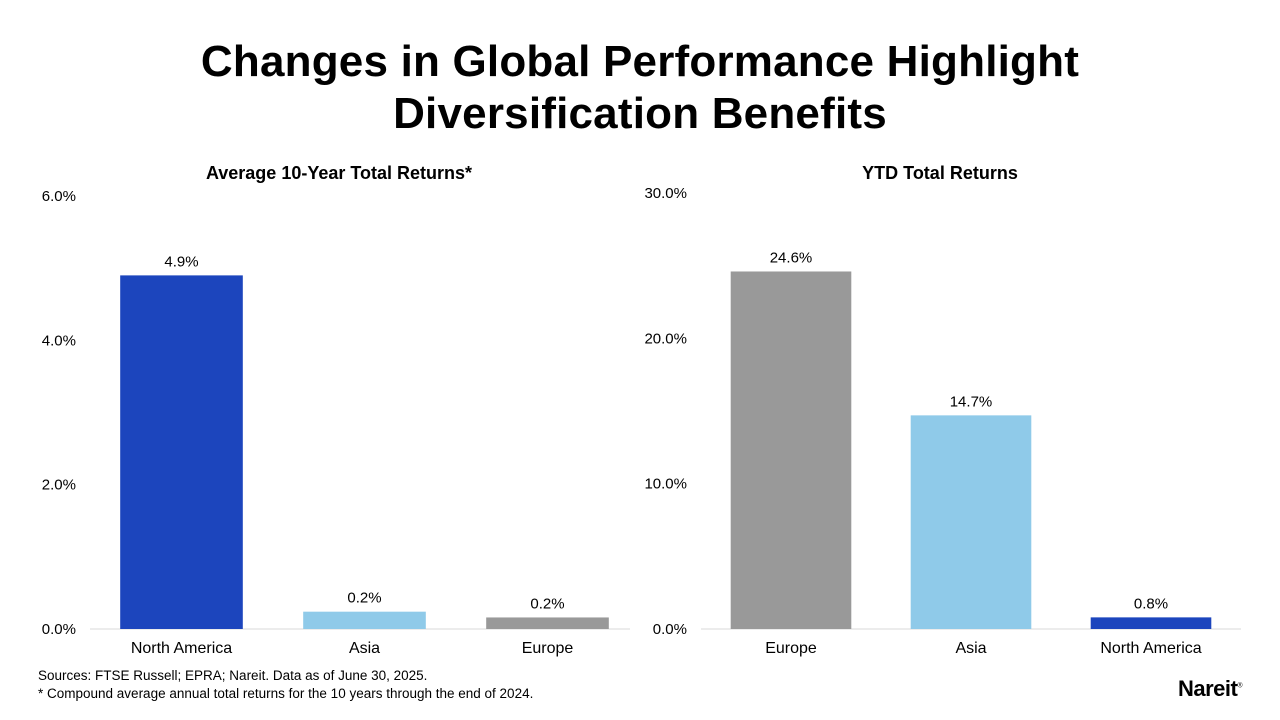 This screenshot has height=720, width=1280. What do you see at coordinates (971, 401) in the screenshot?
I see `data-label: 14.7%` at bounding box center [971, 401].